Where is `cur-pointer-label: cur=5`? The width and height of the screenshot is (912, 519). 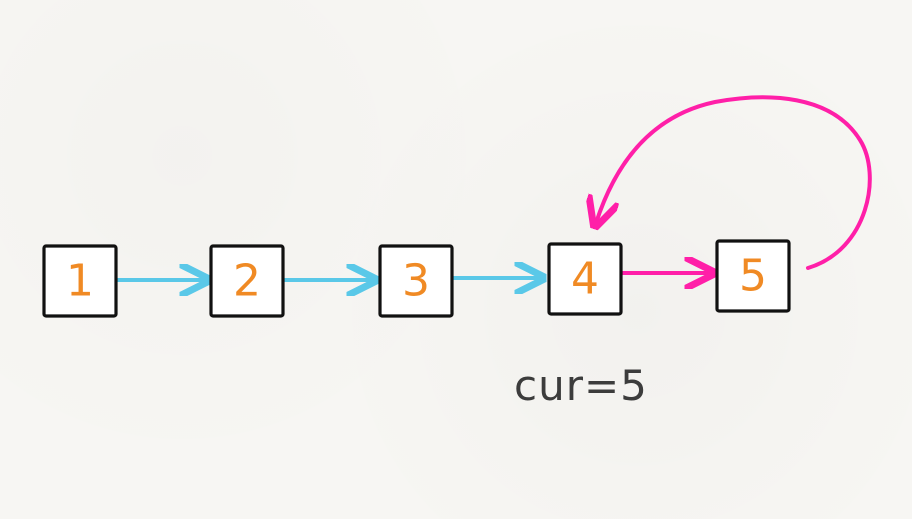 cur-pointer-label: cur=5 is located at coordinates (581, 385).